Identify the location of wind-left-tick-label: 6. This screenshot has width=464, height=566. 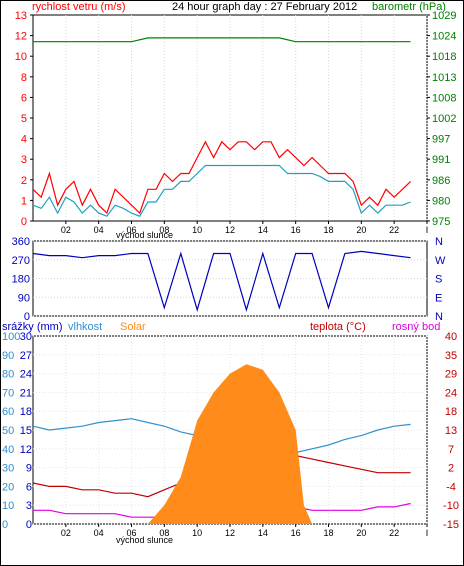
(24, 98).